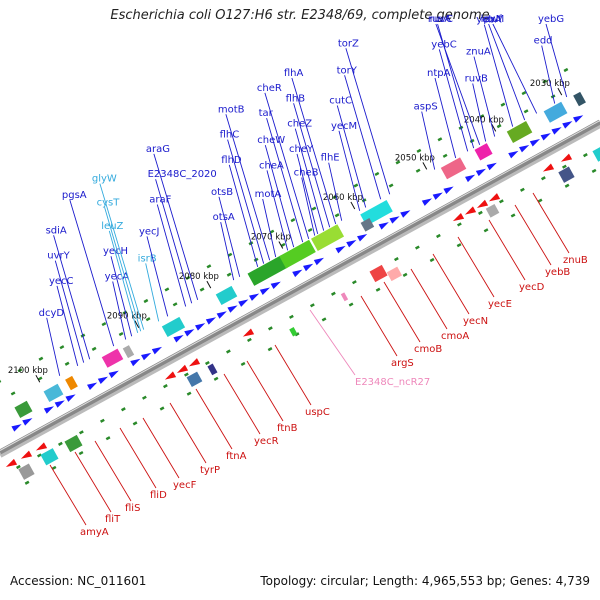  Describe the element at coordinates (439, 19) in the screenshot. I see `gene-label-ruva: ruvA` at that location.